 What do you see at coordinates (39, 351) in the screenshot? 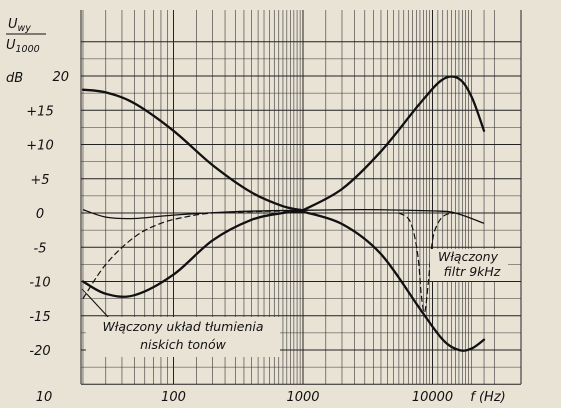
I see `y-tick-label: -20` at bounding box center [39, 351].